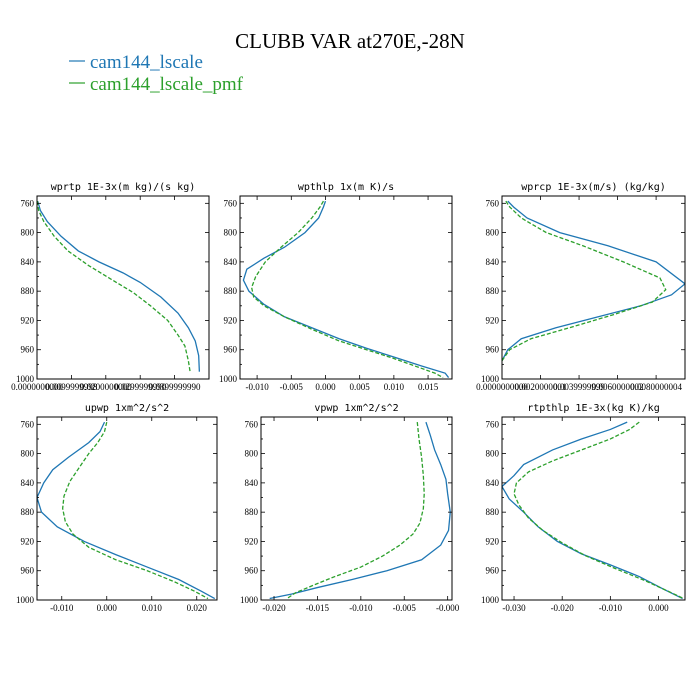 The image size is (700, 700). What do you see at coordinates (656, 387) in the screenshot?
I see `x-tick-label: 0.0080000004` at bounding box center [656, 387].